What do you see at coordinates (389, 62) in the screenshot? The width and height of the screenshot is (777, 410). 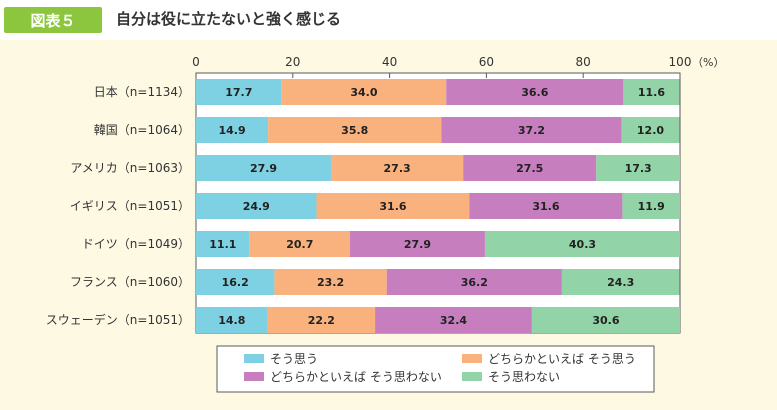 I see `x-tick-label-40: 40` at bounding box center [389, 62].